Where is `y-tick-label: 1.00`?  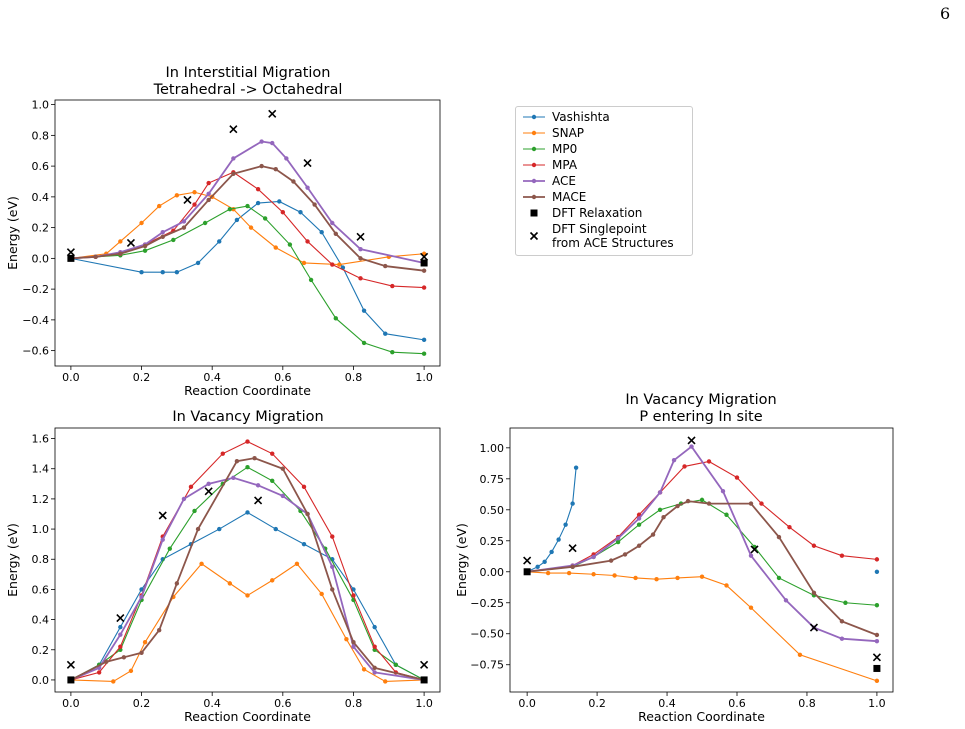 y-tick-label: 1.00 is located at coordinates (492, 448).